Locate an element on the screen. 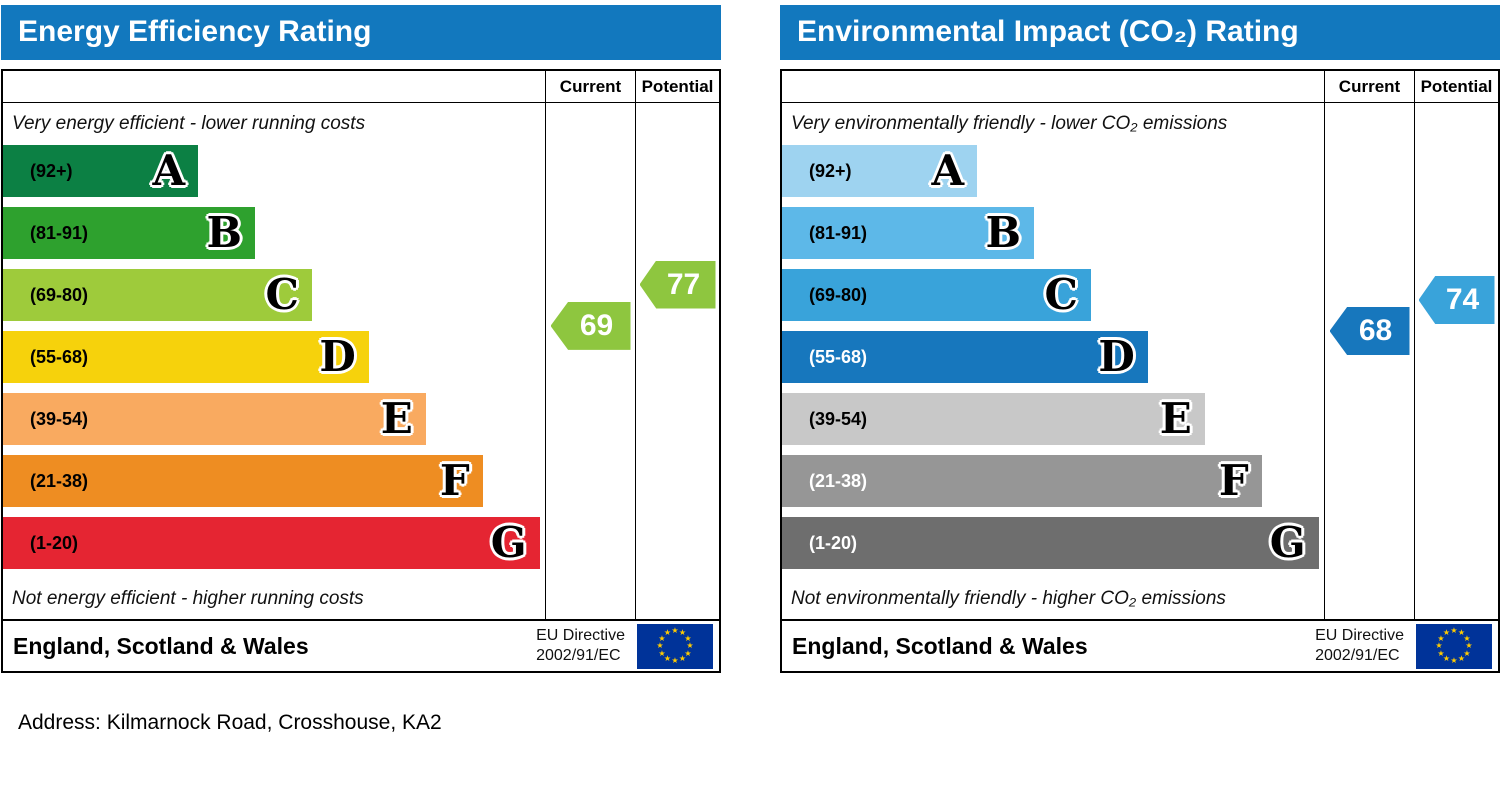  potential-cell: 74 is located at coordinates (1456, 361).